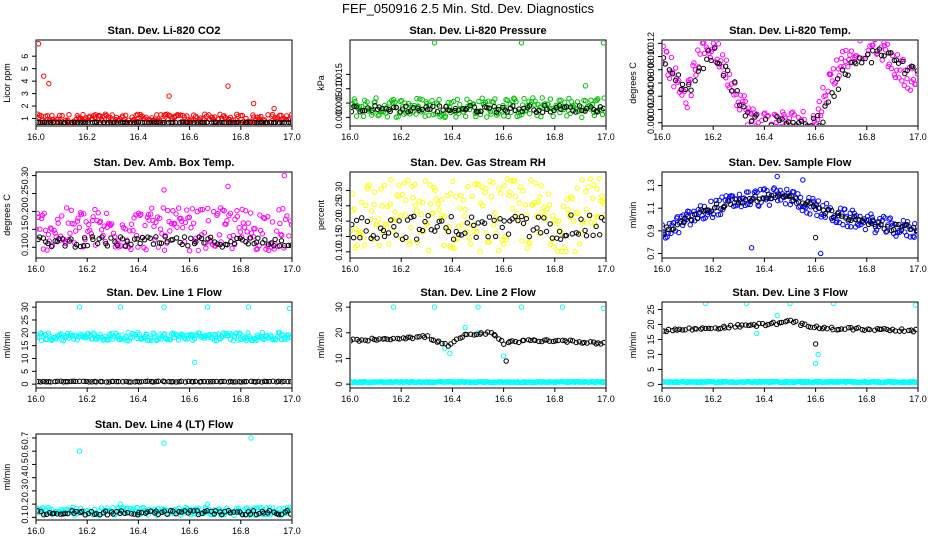  I want to click on x-tick-label: 16.0, so click(36, 269).